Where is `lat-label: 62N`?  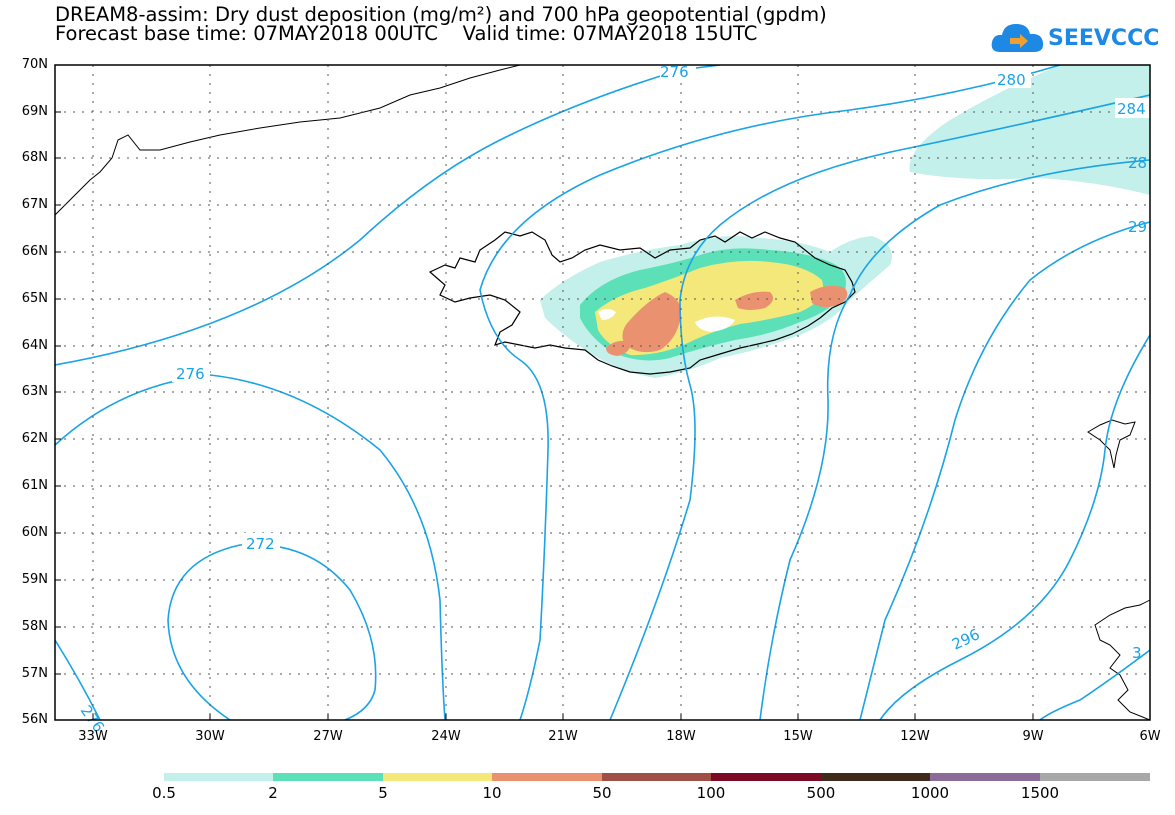 lat-label: 62N is located at coordinates (34, 438).